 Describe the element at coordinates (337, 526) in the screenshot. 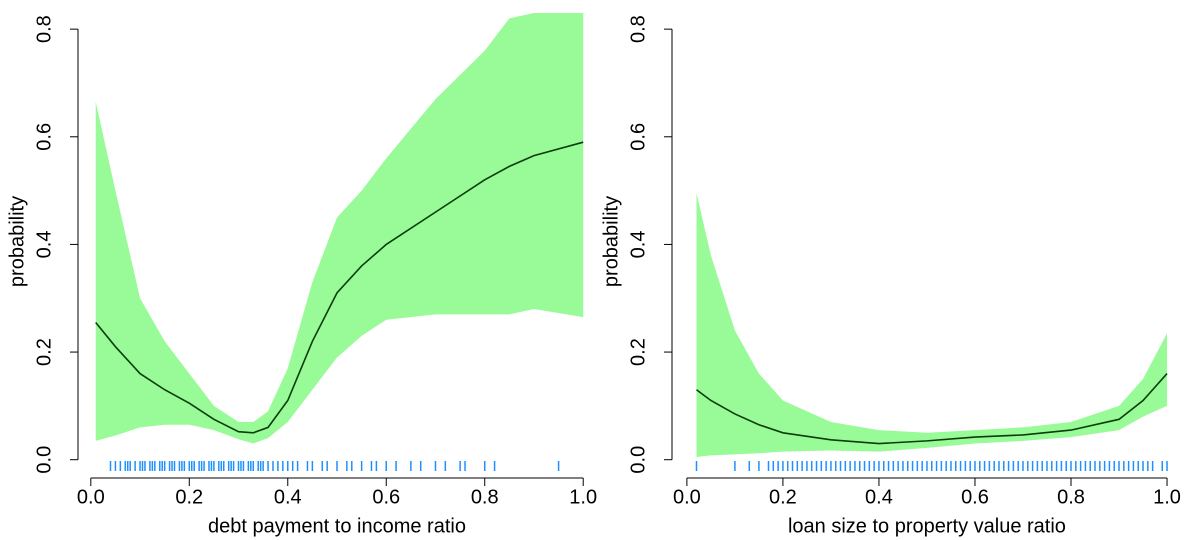

I see `x-axis-label: debt payment to income ratio` at that location.